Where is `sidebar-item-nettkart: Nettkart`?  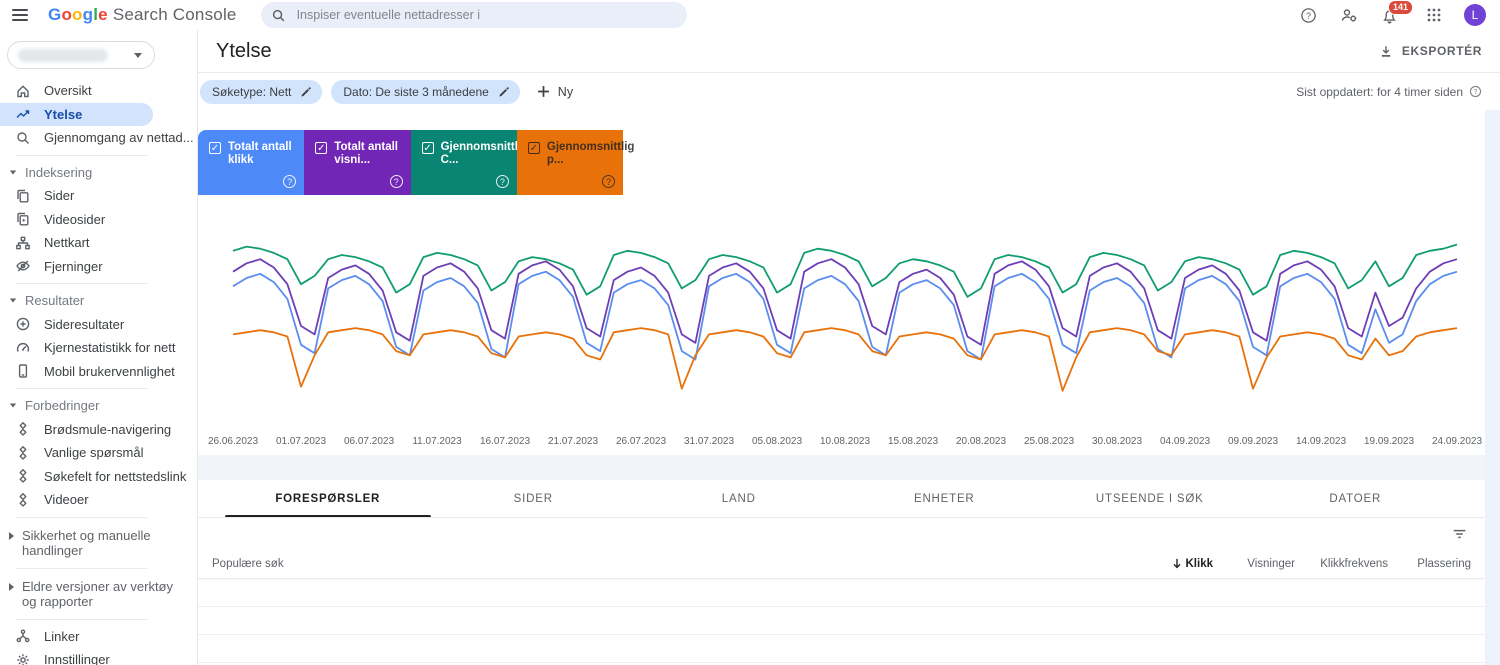
sidebar-item-nettkart: Nettkart is located at coordinates (76, 243).